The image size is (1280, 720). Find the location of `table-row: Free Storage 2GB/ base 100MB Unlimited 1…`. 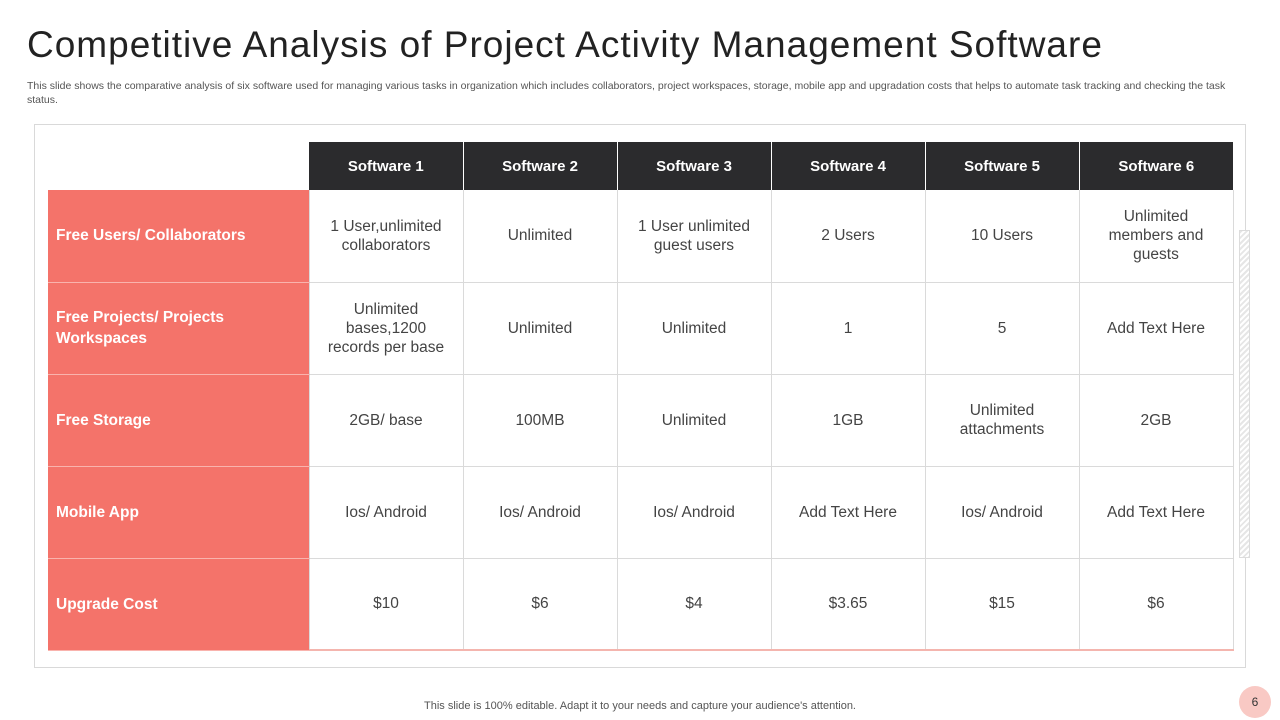

table-row: Free Storage 2GB/ base 100MB Unlimited 1… is located at coordinates (641, 420).